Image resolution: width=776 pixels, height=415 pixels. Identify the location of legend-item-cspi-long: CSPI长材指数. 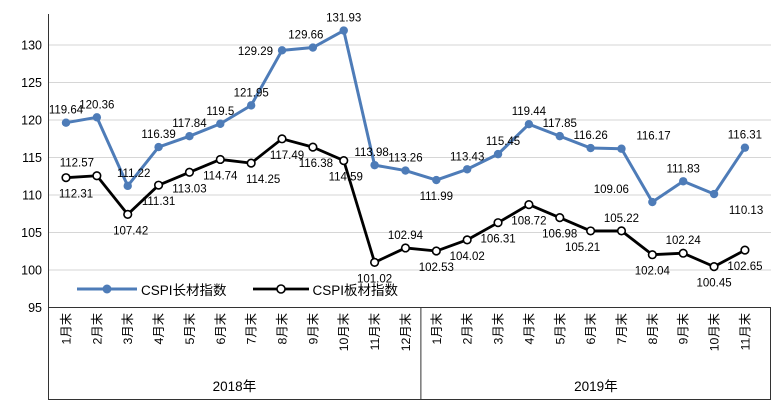
(151, 289).